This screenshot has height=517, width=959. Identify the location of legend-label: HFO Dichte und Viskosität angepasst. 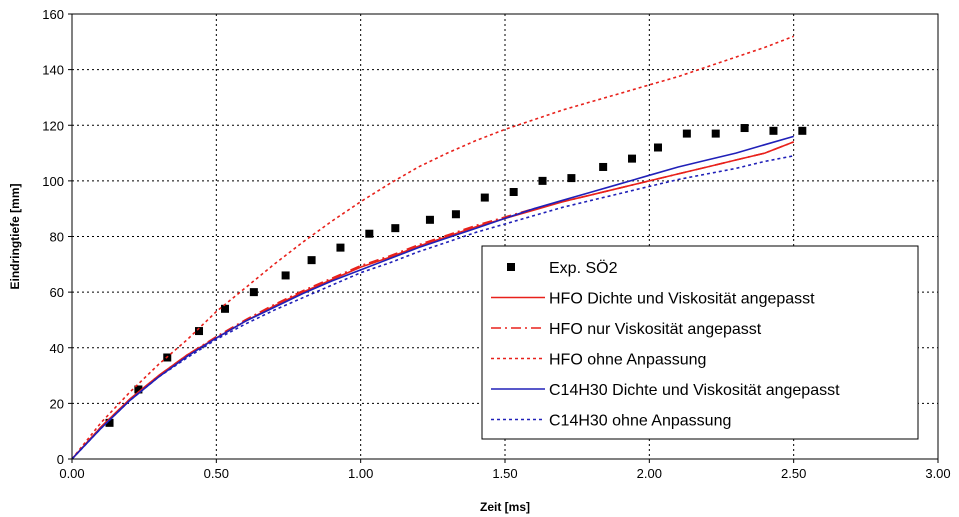
(682, 299).